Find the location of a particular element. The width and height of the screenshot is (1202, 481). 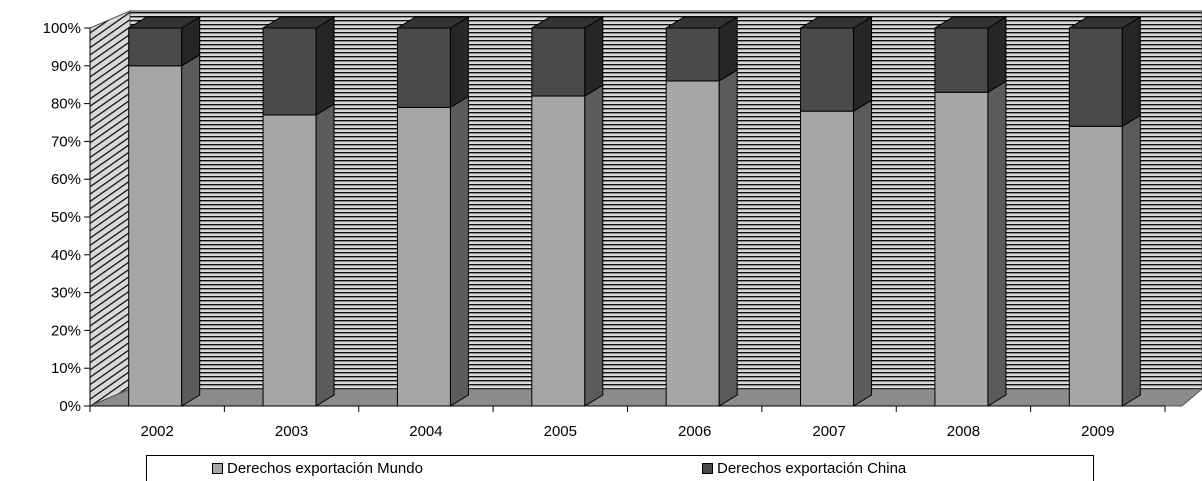

legend-item-china: Derechos exportación China is located at coordinates (804, 468).